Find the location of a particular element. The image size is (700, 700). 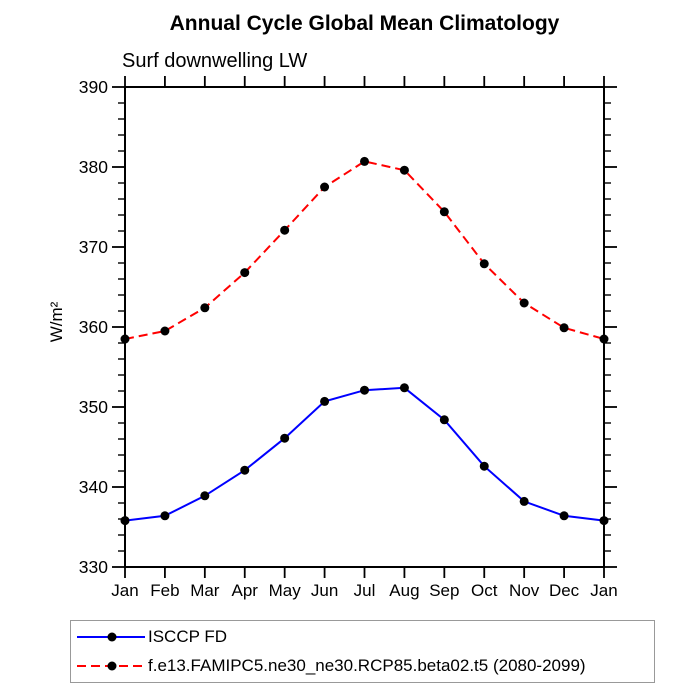

x-axis-tick-labels: Jan Feb Mar Apr May Jun Jul Aug Sep Oct Nov Dec Jan is located at coordinates (364, 590).